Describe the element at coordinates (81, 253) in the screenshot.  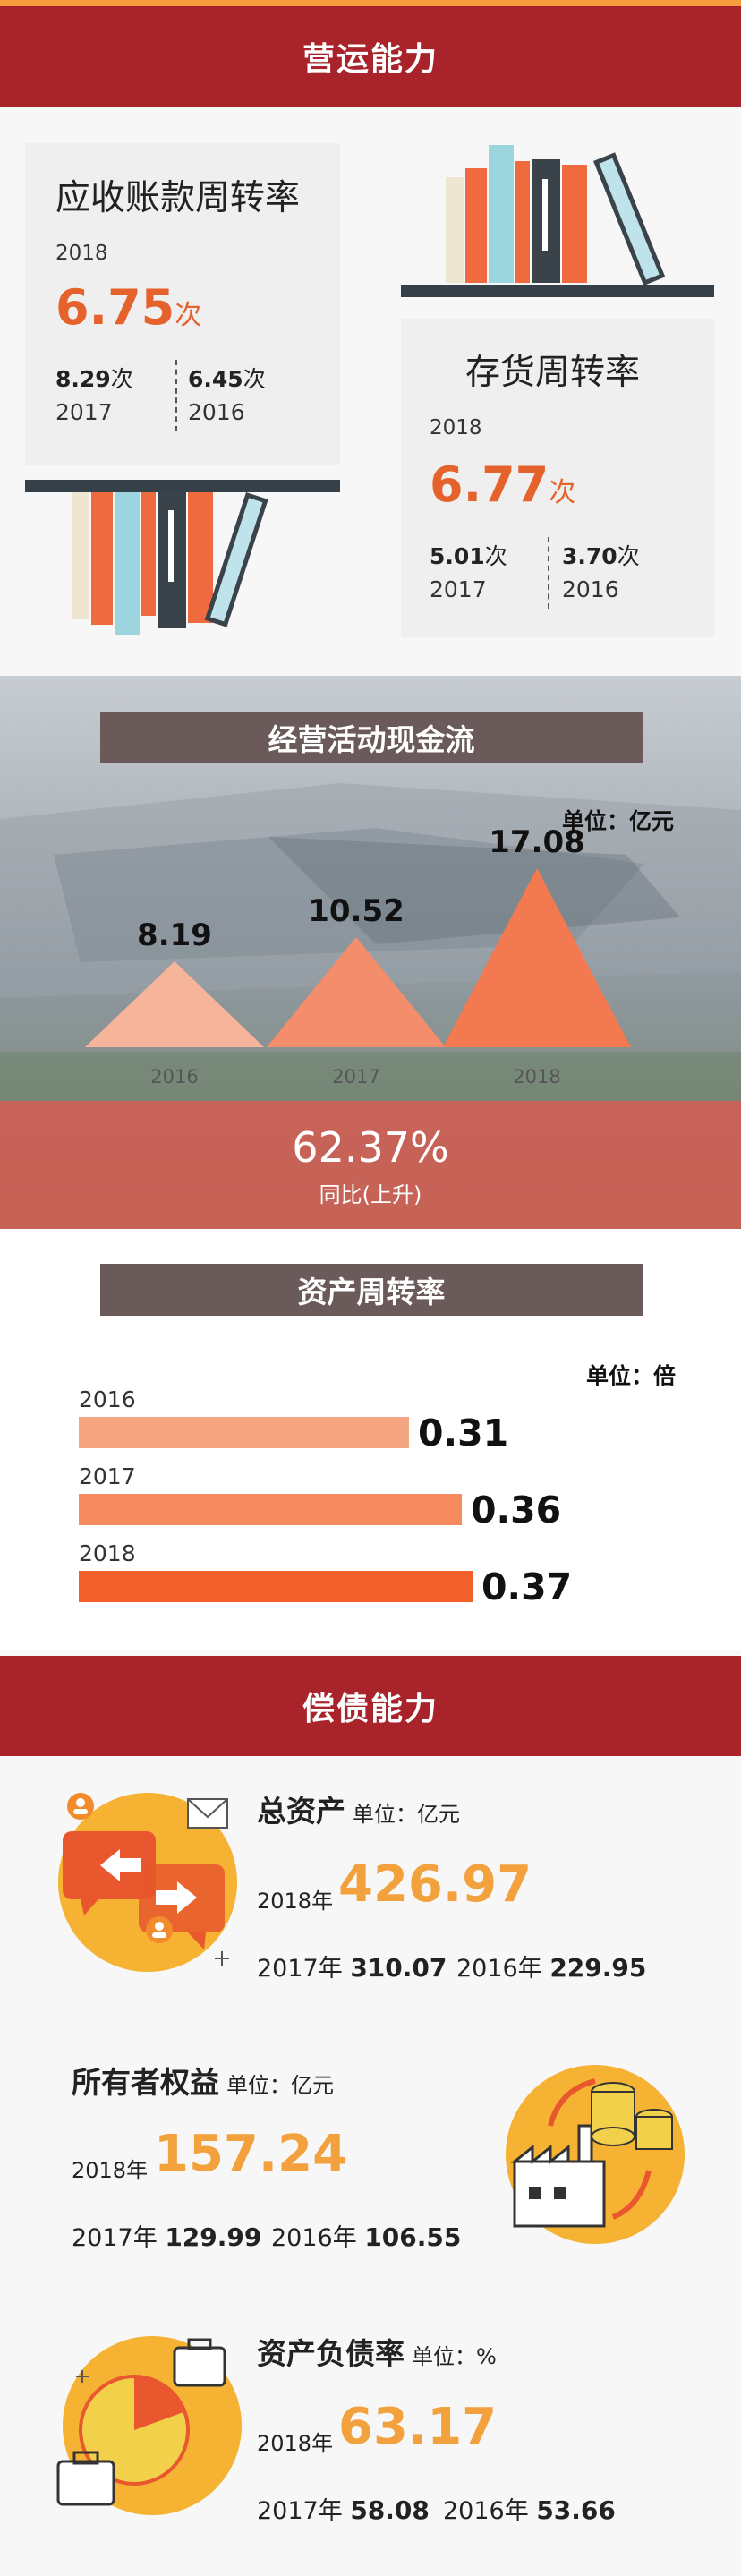
I see `receivable-year: 2018` at that location.